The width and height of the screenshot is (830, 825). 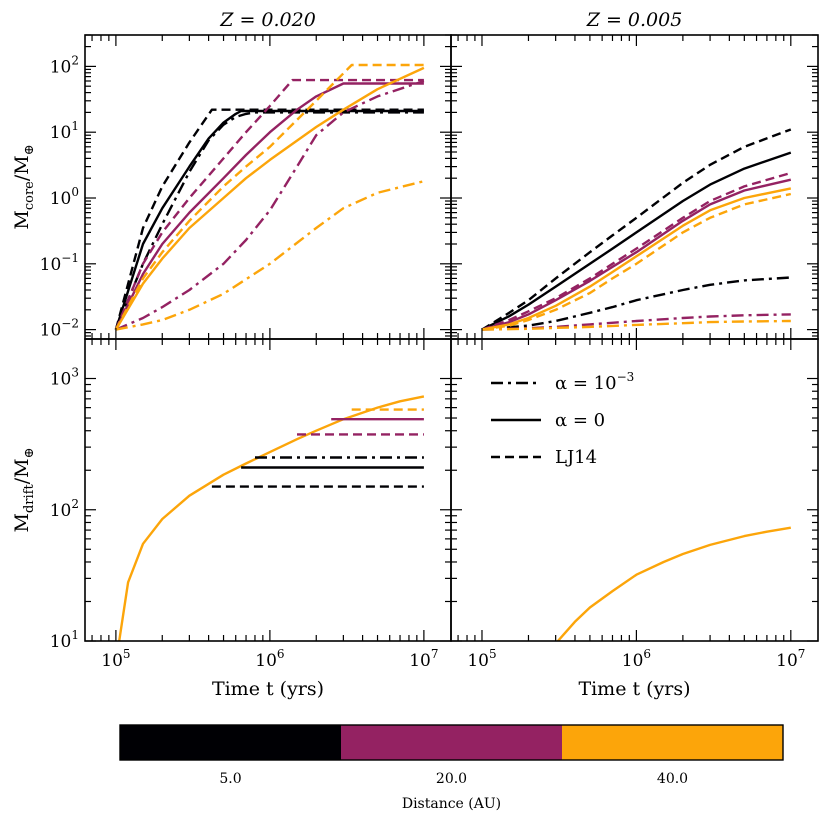 I want to click on series-core-z005-5.0-alpha=0, so click(x=636, y=241).